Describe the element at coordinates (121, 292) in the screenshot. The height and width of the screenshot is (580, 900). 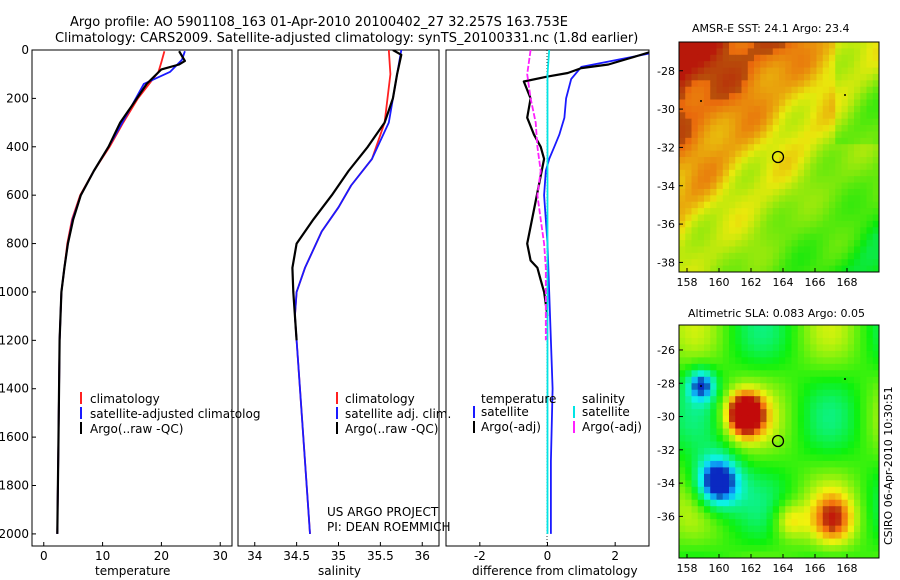
I see `series-line-argo-raw-qc-` at that location.